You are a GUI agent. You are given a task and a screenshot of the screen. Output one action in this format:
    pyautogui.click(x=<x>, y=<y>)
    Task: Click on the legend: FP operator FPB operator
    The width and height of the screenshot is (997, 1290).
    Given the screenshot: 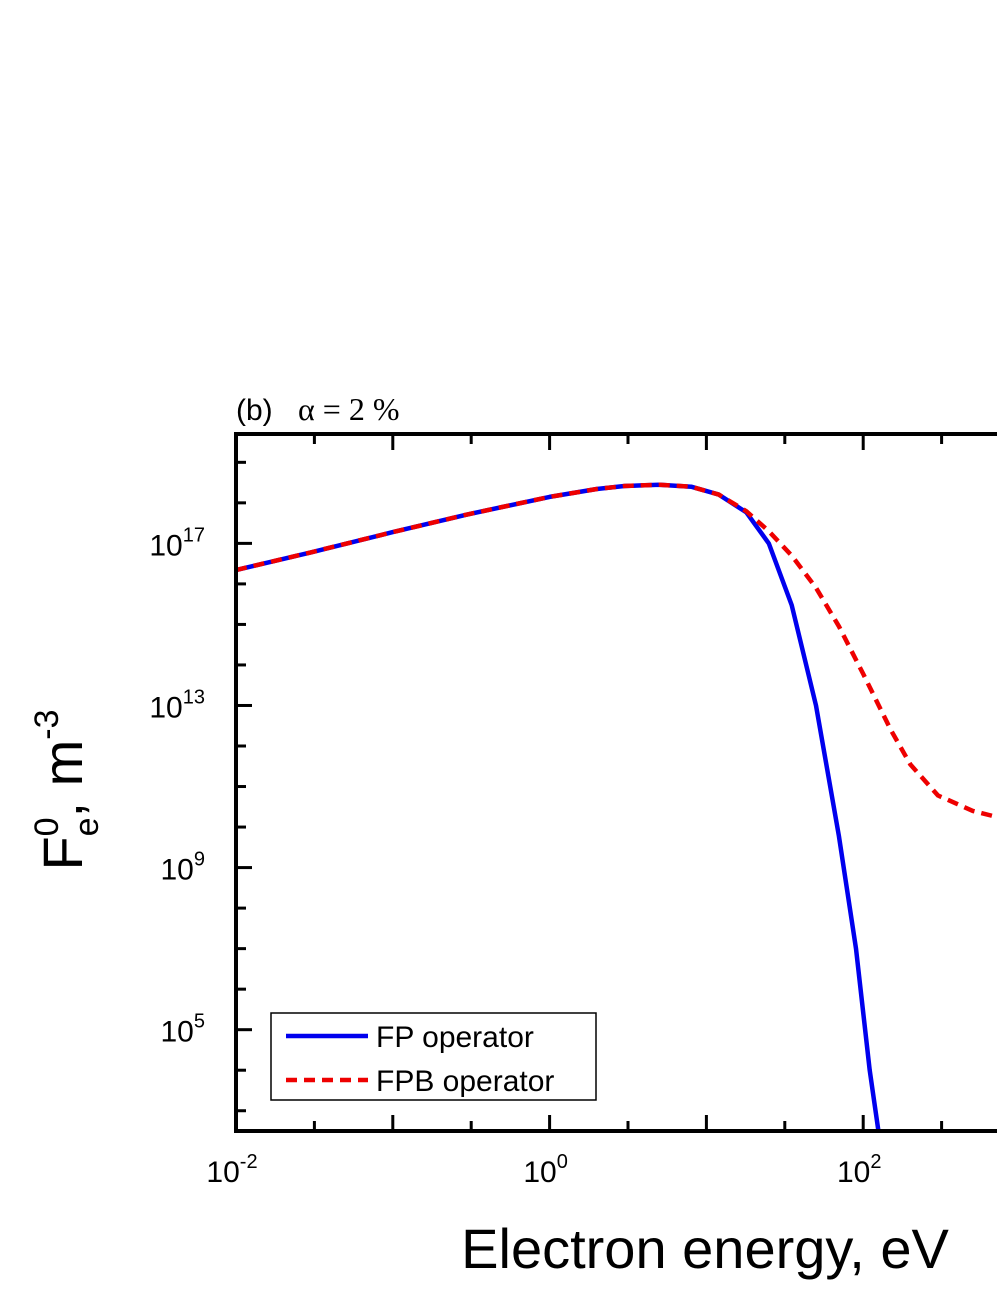 What is the action you would take?
    pyautogui.click(x=433, y=1056)
    